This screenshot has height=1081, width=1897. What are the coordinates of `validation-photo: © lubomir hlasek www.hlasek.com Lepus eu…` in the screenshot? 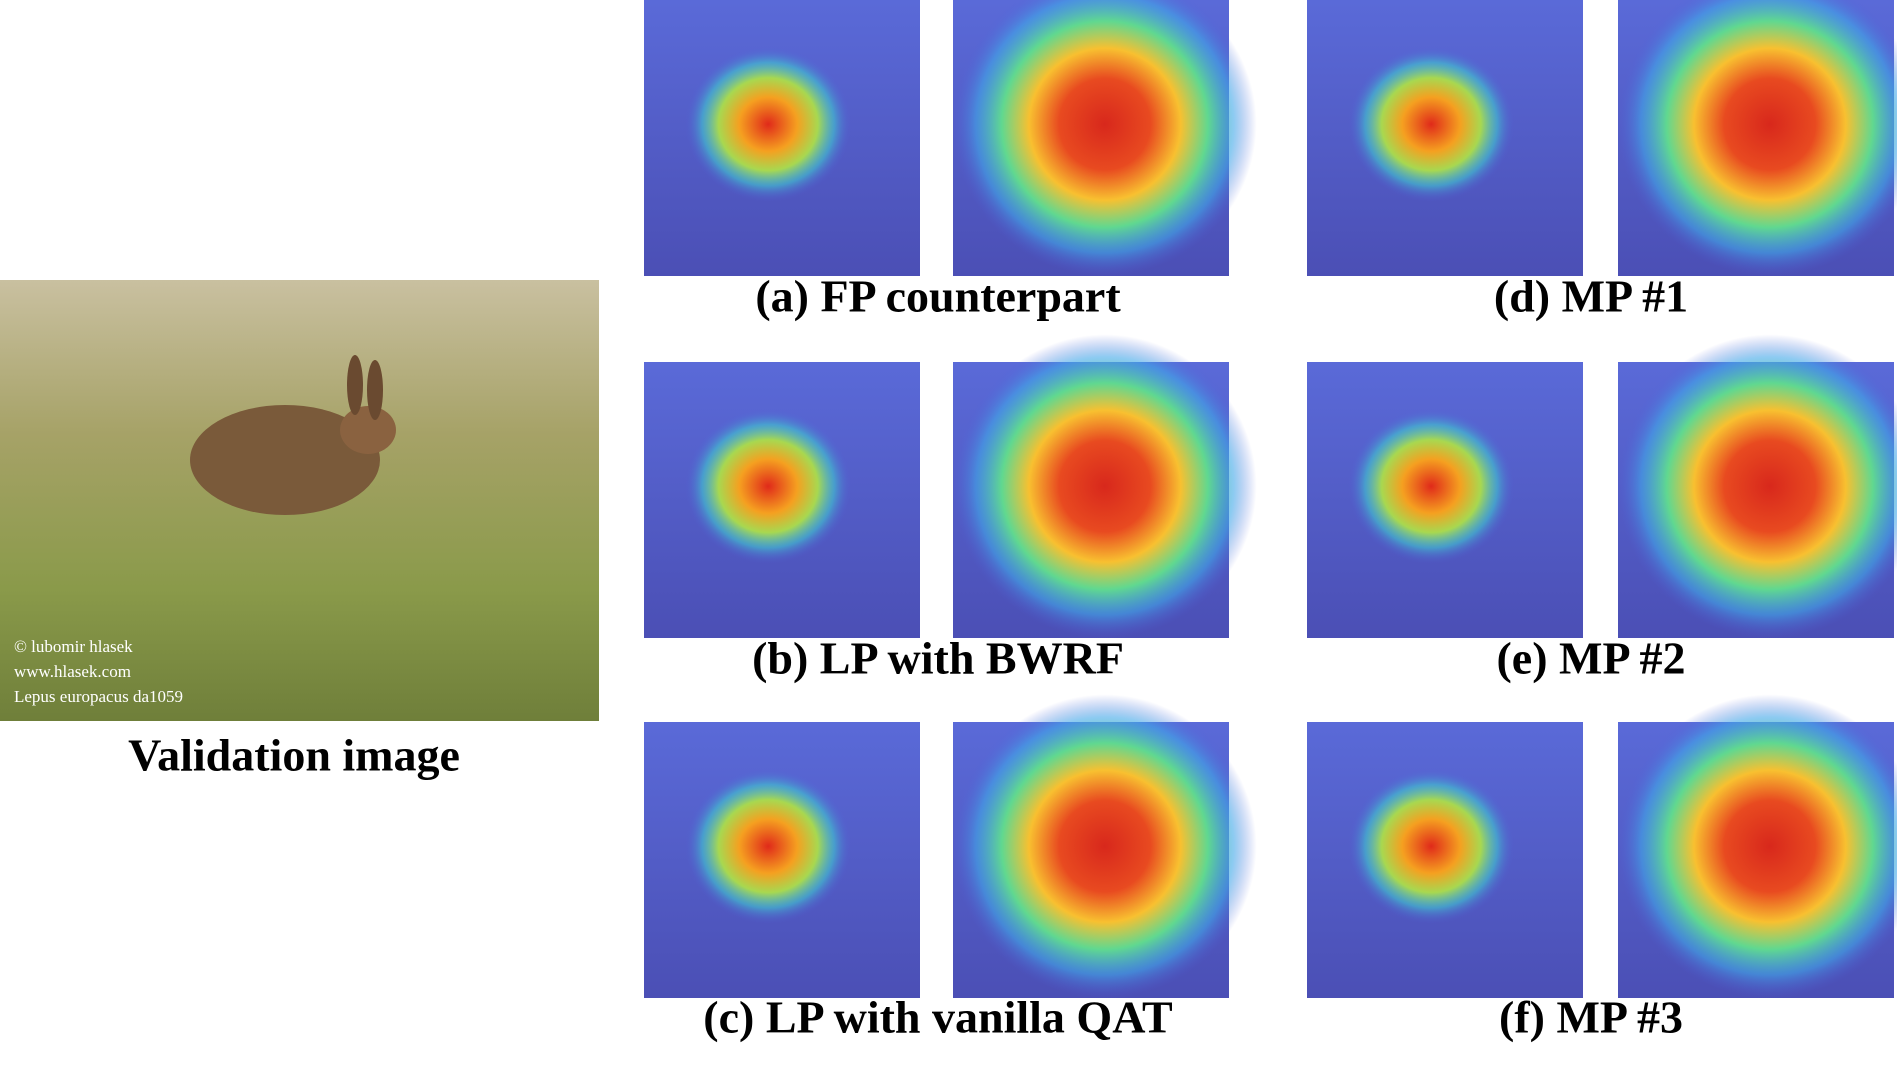 It's located at (299, 500).